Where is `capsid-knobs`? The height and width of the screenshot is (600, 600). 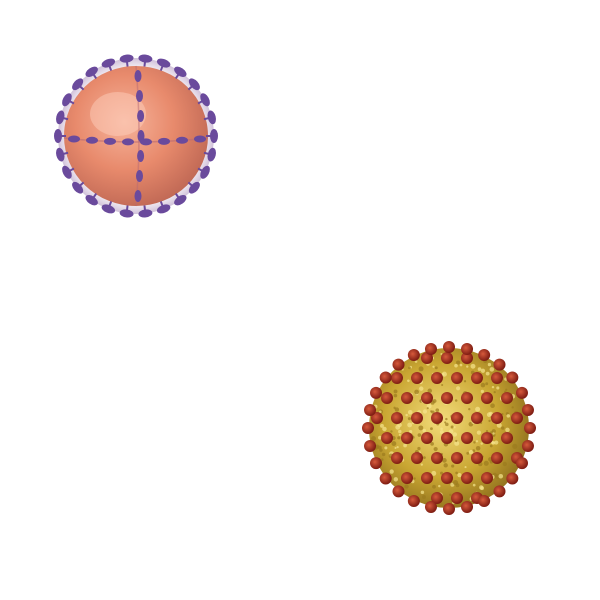 capsid-knobs is located at coordinates (449, 428).